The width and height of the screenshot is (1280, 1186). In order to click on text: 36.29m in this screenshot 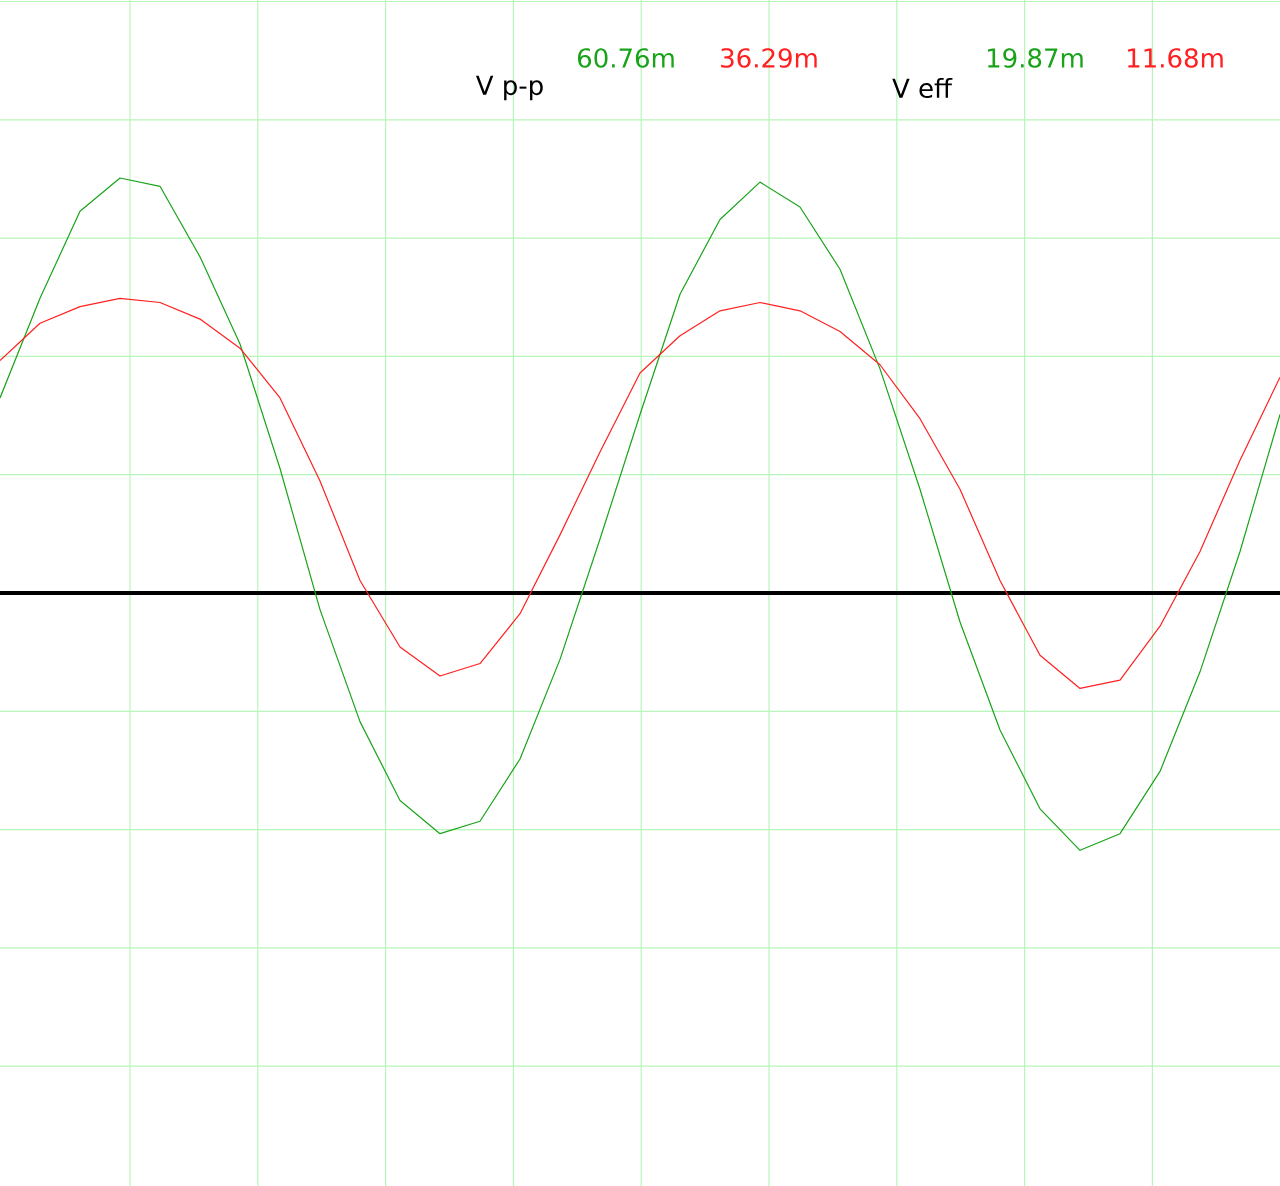, I will do `click(769, 58)`.